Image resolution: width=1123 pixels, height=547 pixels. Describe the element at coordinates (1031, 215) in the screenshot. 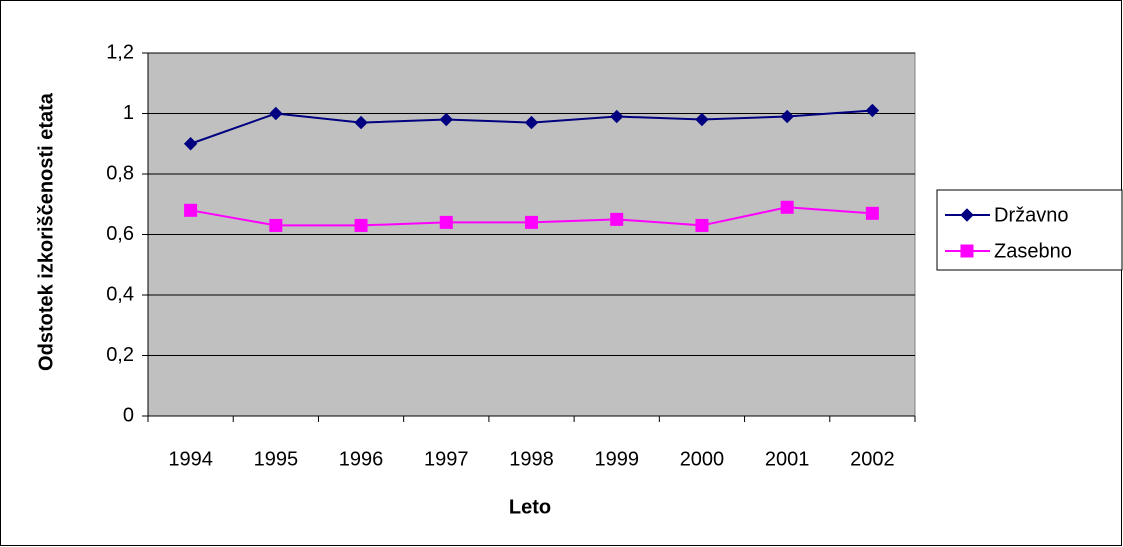

I see `legend-label: Državno` at that location.